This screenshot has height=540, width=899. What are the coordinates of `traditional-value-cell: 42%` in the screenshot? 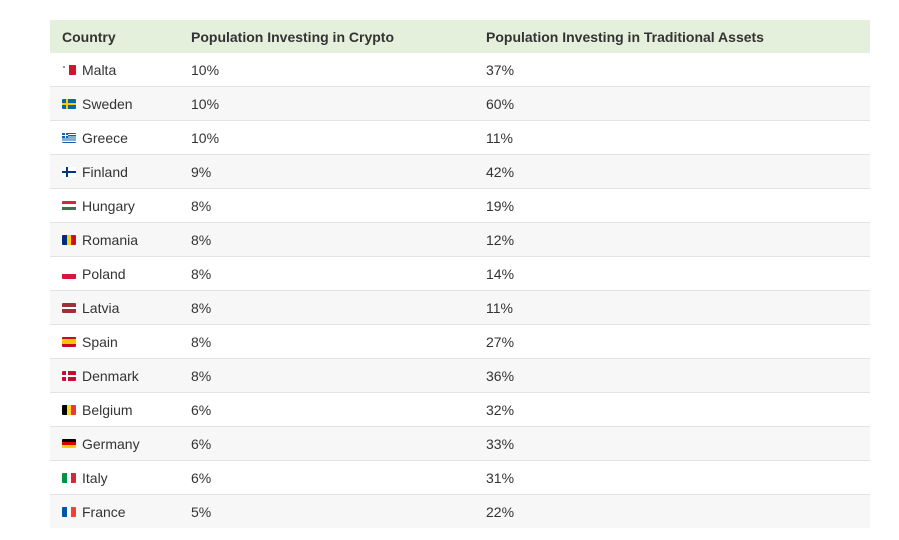 It's located at (500, 171).